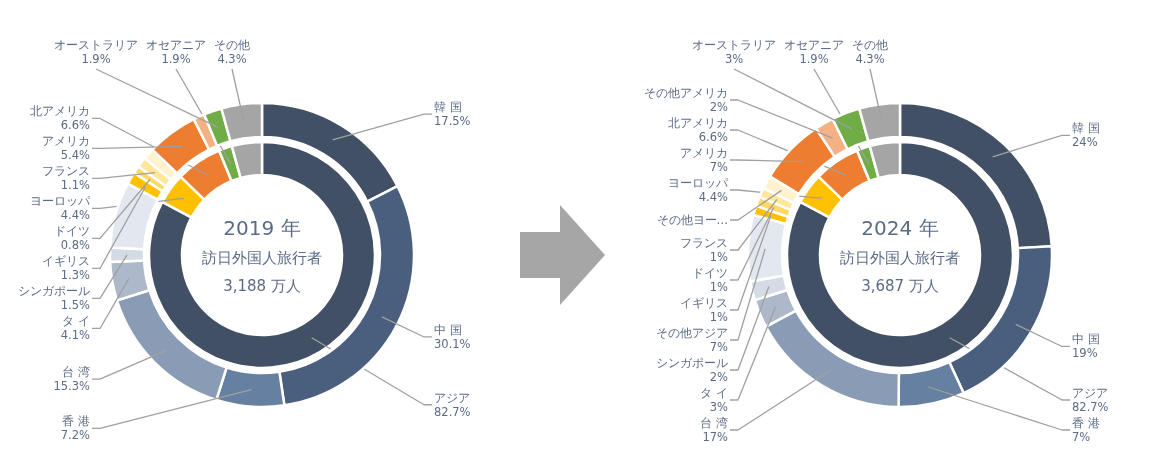 This screenshot has width=1173, height=454. I want to click on data-label: 4.1%, so click(75, 335).